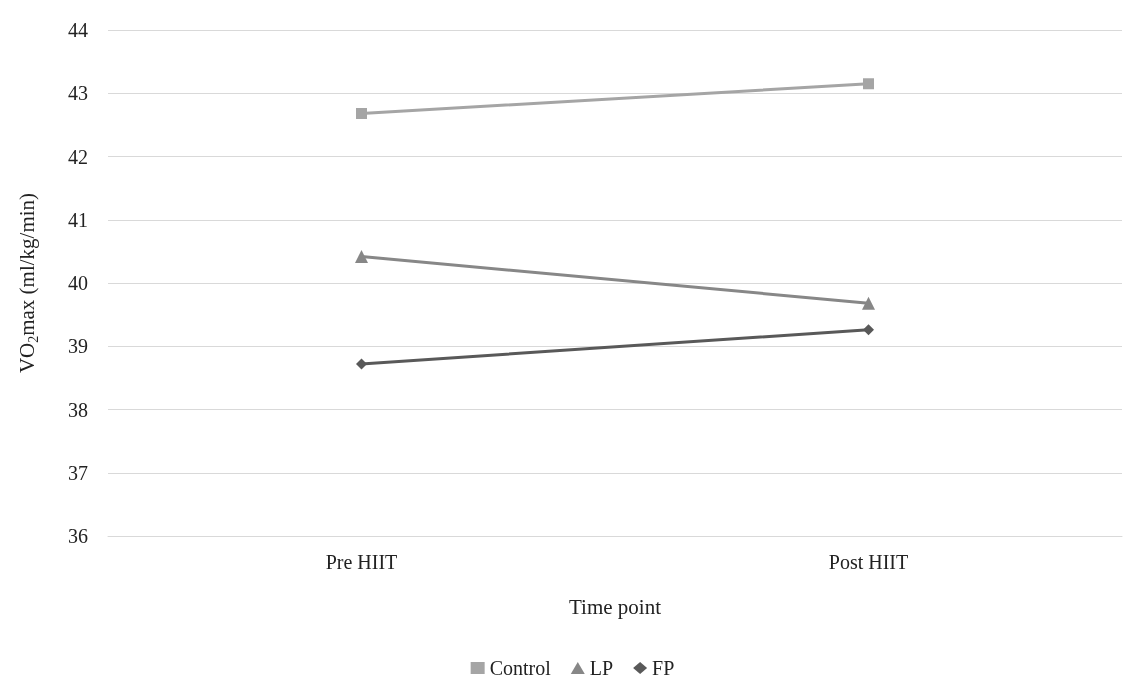 The width and height of the screenshot is (1145, 697). What do you see at coordinates (615, 606) in the screenshot?
I see `x-axis-title: Time point` at bounding box center [615, 606].